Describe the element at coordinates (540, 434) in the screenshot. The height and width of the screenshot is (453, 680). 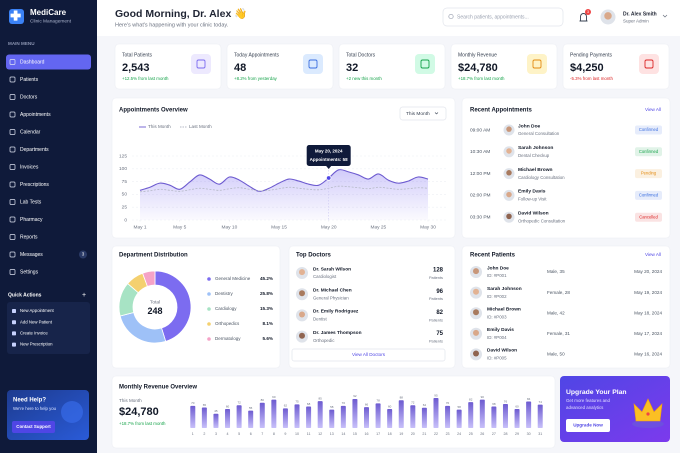
I see `x-tick-label: 31` at that location.